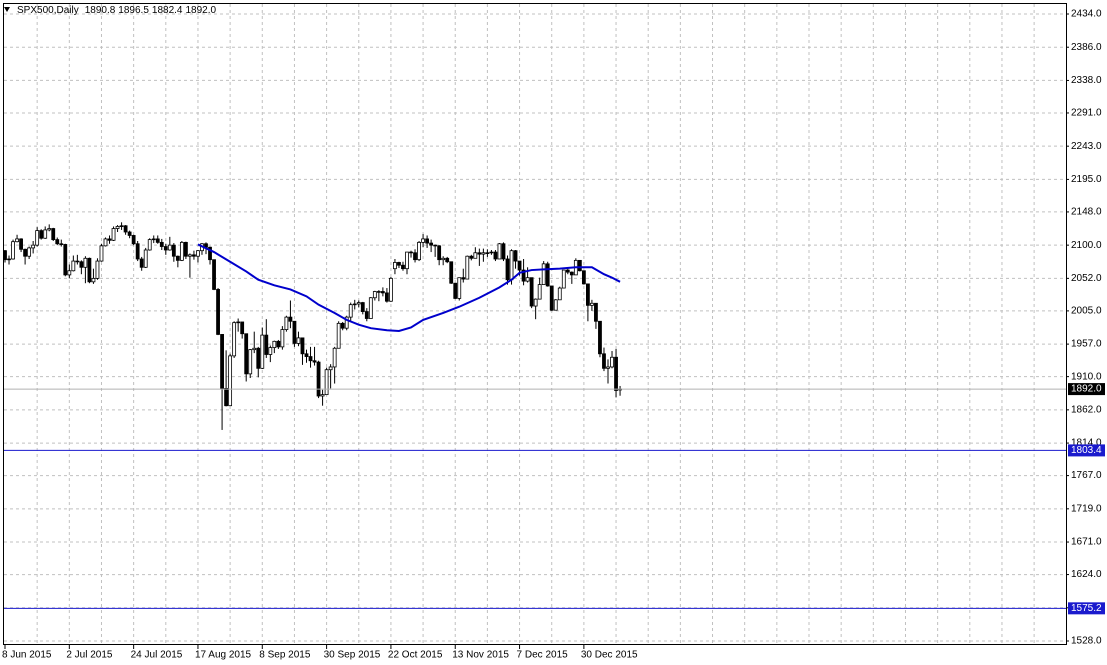 The width and height of the screenshot is (1107, 665). I want to click on y-tick-label: 2434.0, so click(1086, 14).